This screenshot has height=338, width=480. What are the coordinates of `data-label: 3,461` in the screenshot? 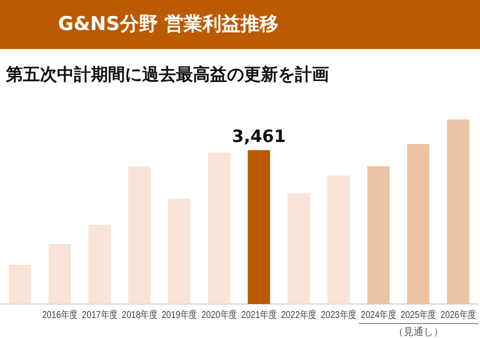 It's located at (259, 137).